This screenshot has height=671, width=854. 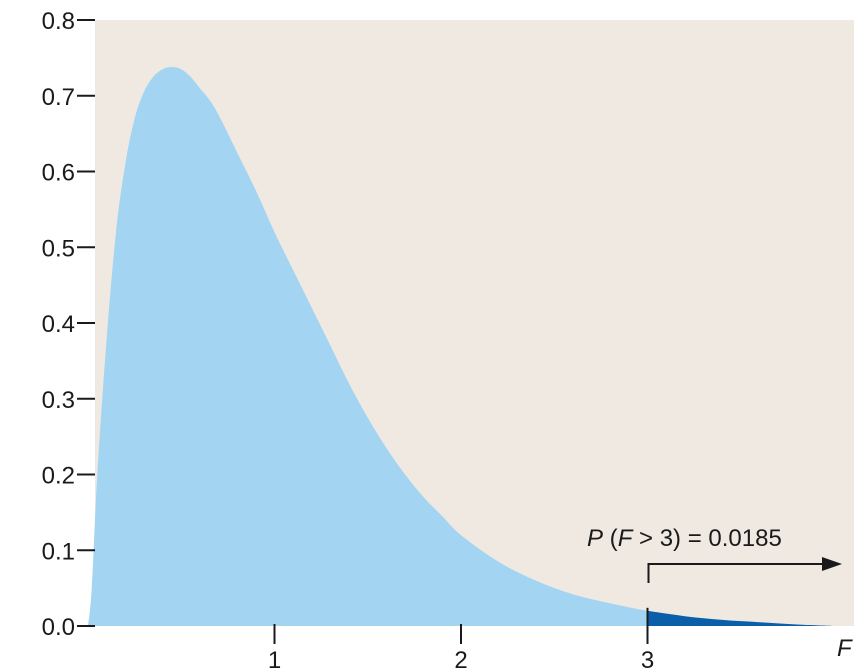 I want to click on y-tick-label: 0.8, so click(x=58, y=21).